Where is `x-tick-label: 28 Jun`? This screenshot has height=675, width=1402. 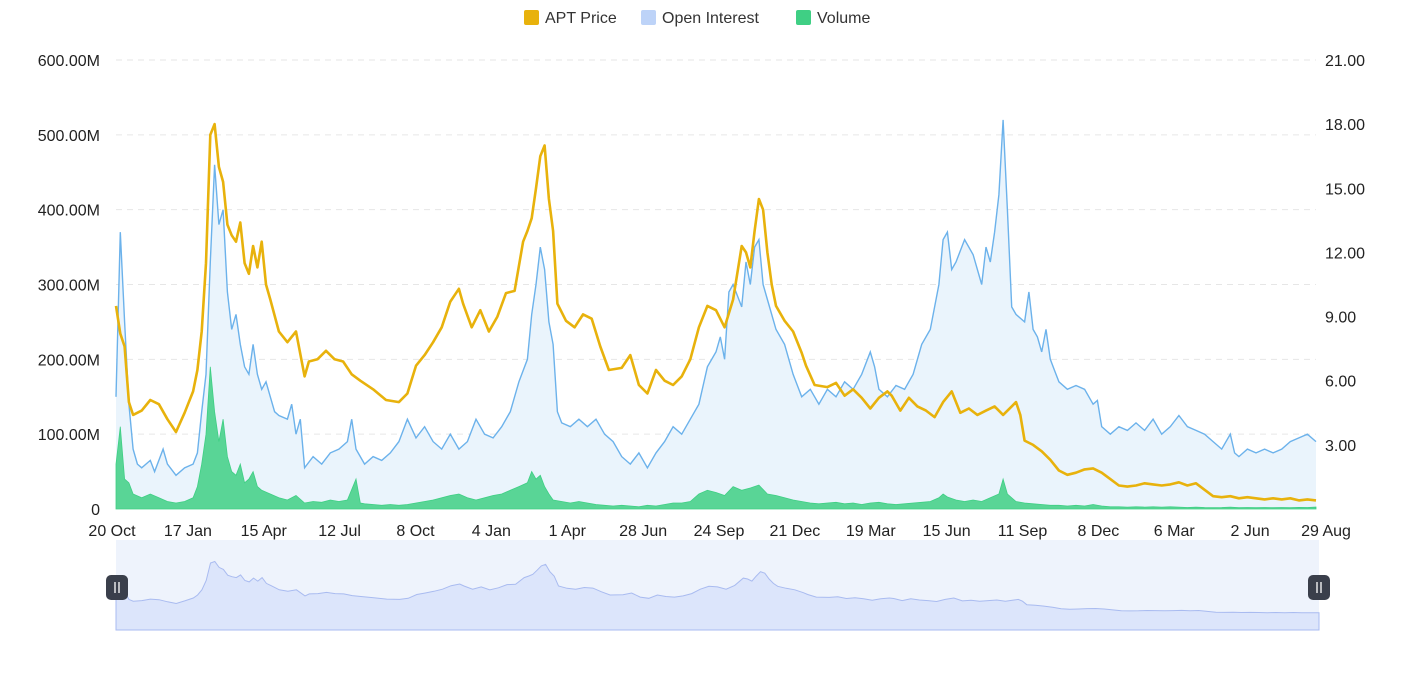 x-tick-label: 28 Jun is located at coordinates (643, 531).